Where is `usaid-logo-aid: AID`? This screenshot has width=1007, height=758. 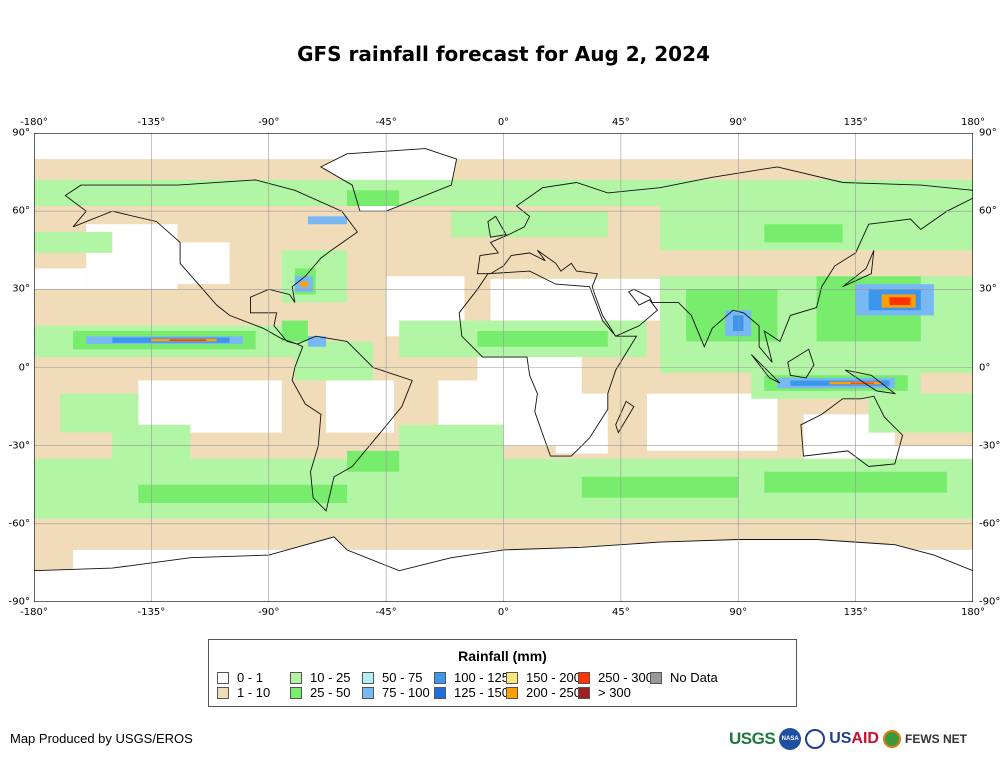 usaid-logo-aid: AID is located at coordinates (865, 738).